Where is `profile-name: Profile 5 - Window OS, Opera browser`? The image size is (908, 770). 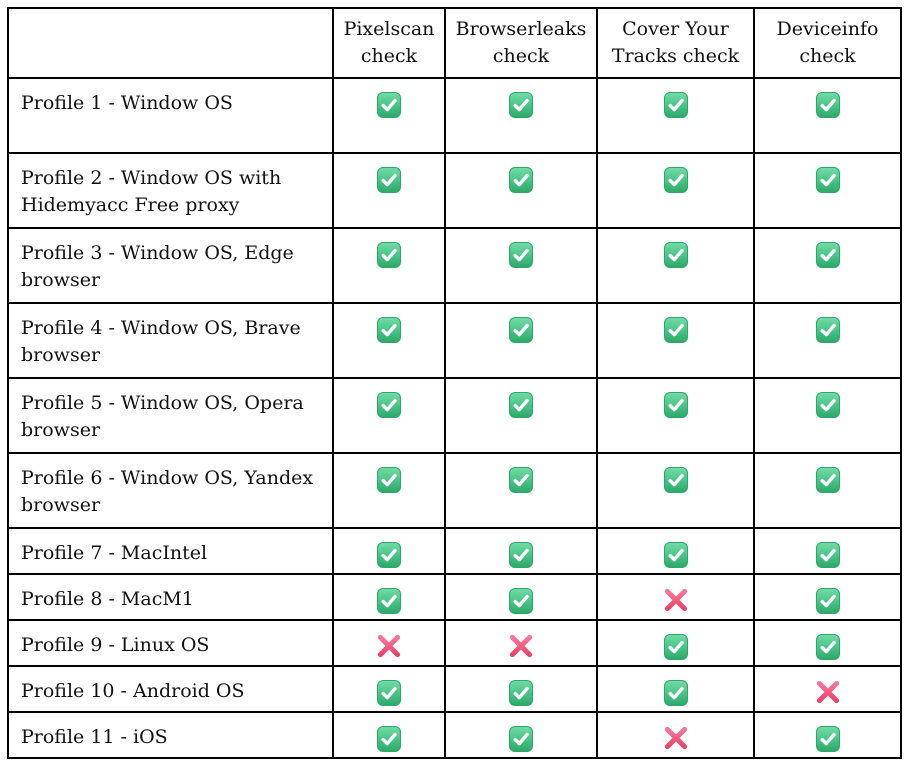
profile-name: Profile 5 - Window OS, Opera browser is located at coordinates (170, 415).